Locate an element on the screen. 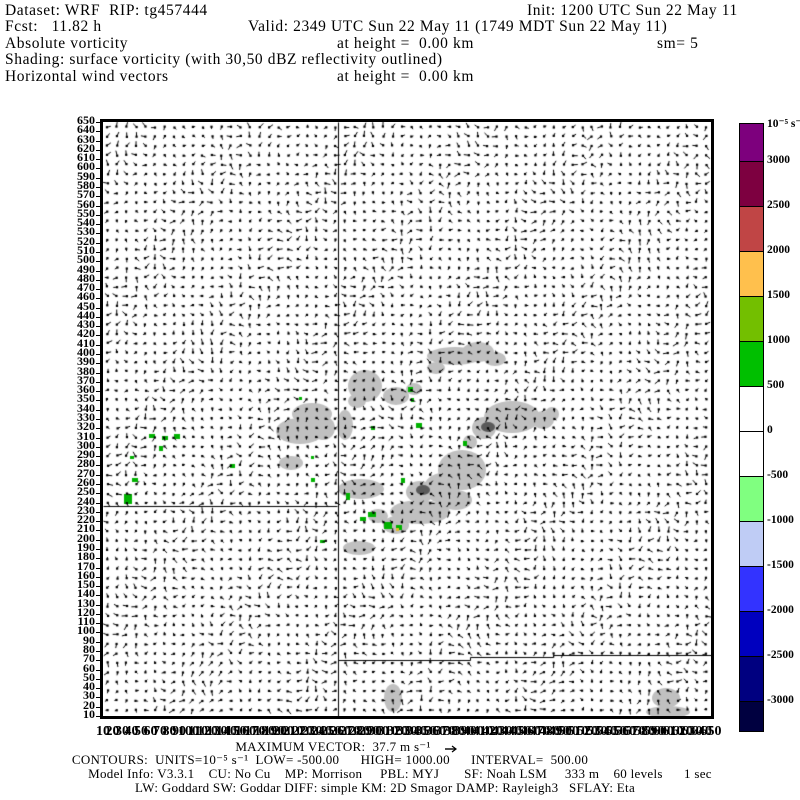 This screenshot has width=800, height=800. x-tick-label: 200 is located at coordinates (283, 731).